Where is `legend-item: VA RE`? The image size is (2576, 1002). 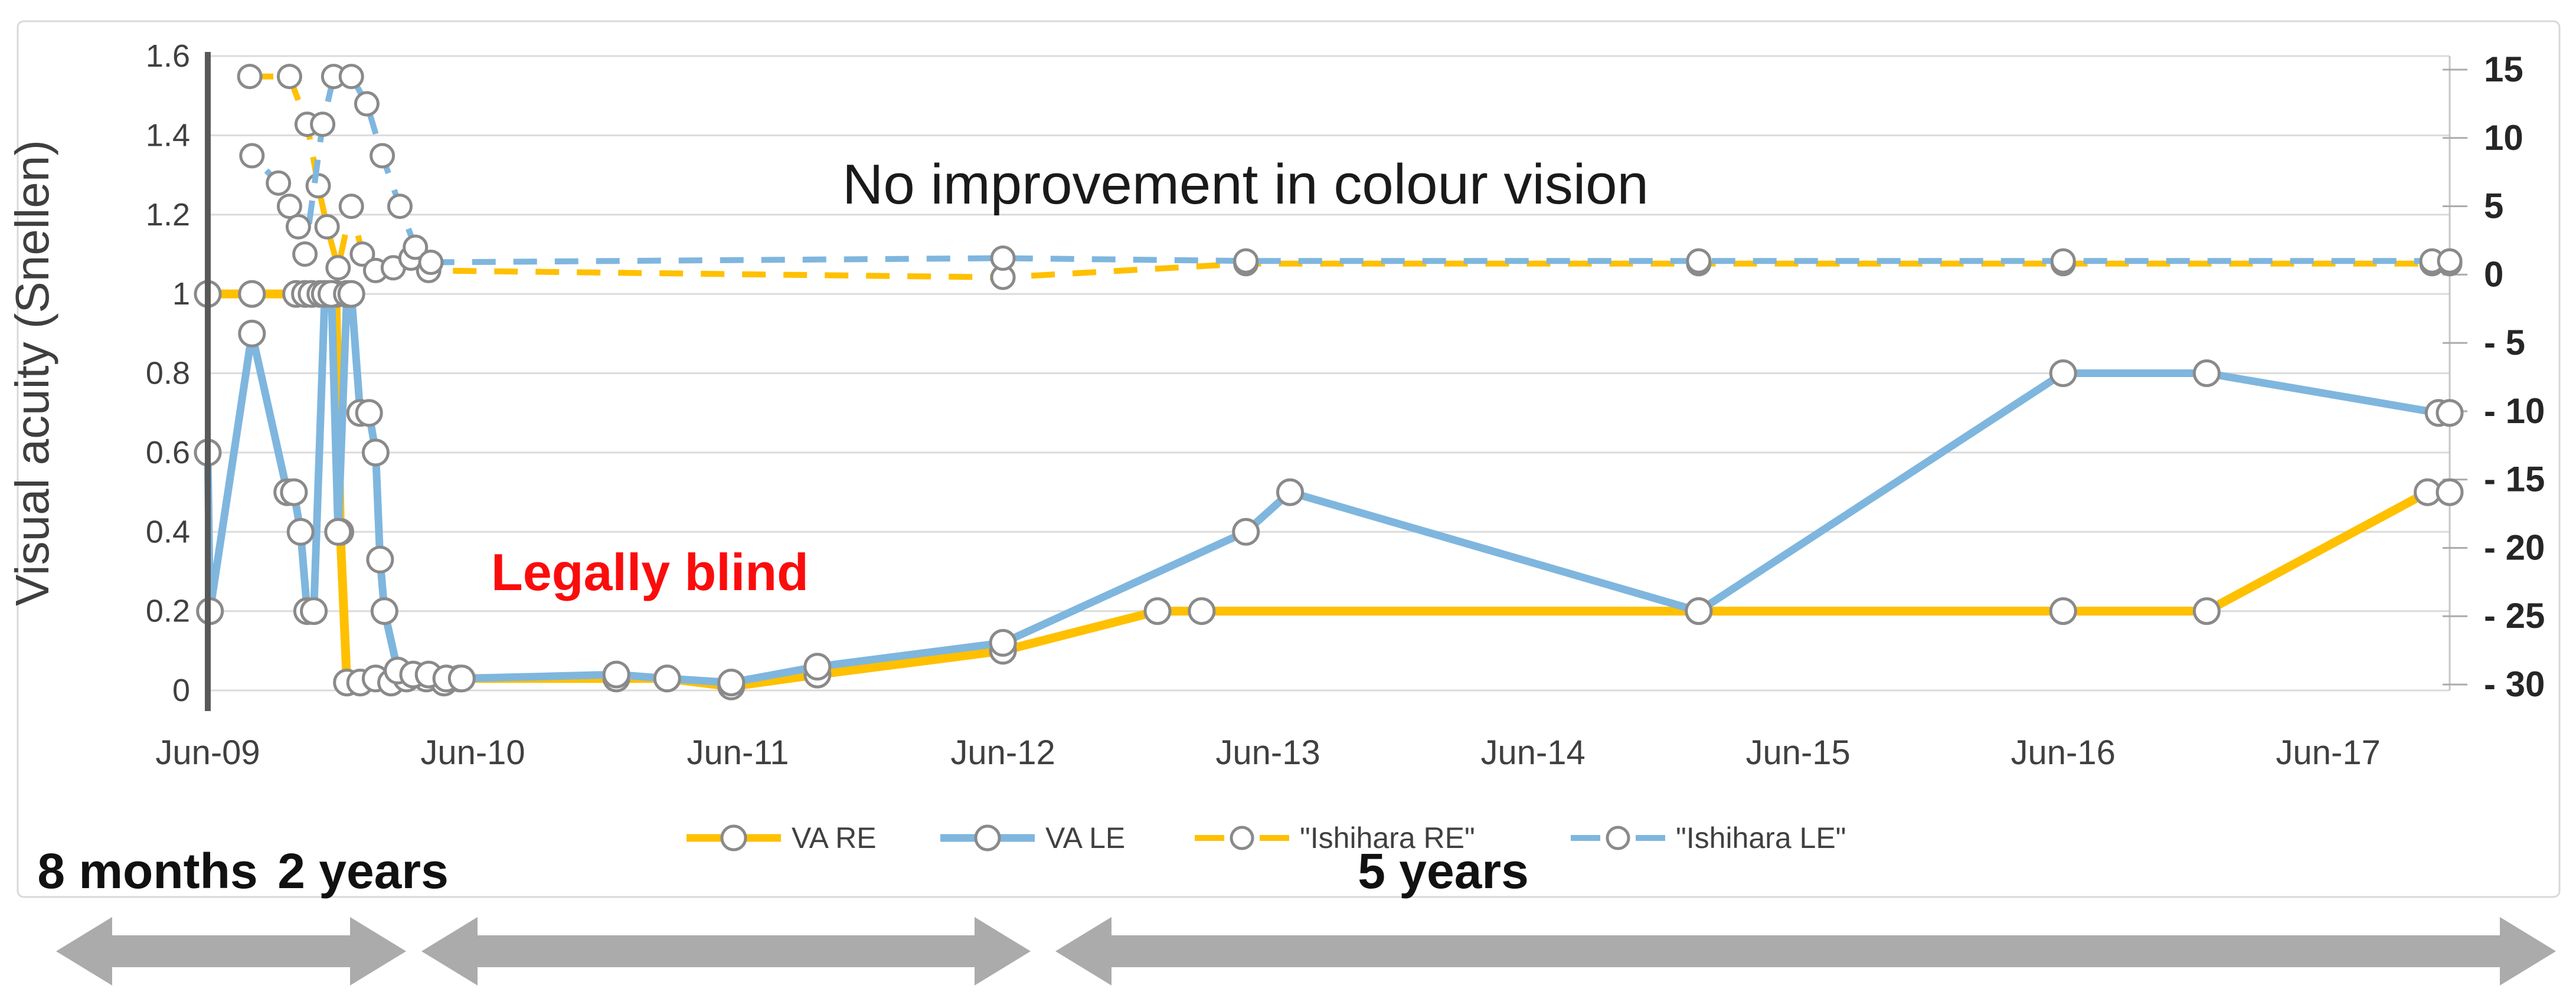 legend-item: VA RE is located at coordinates (782, 837).